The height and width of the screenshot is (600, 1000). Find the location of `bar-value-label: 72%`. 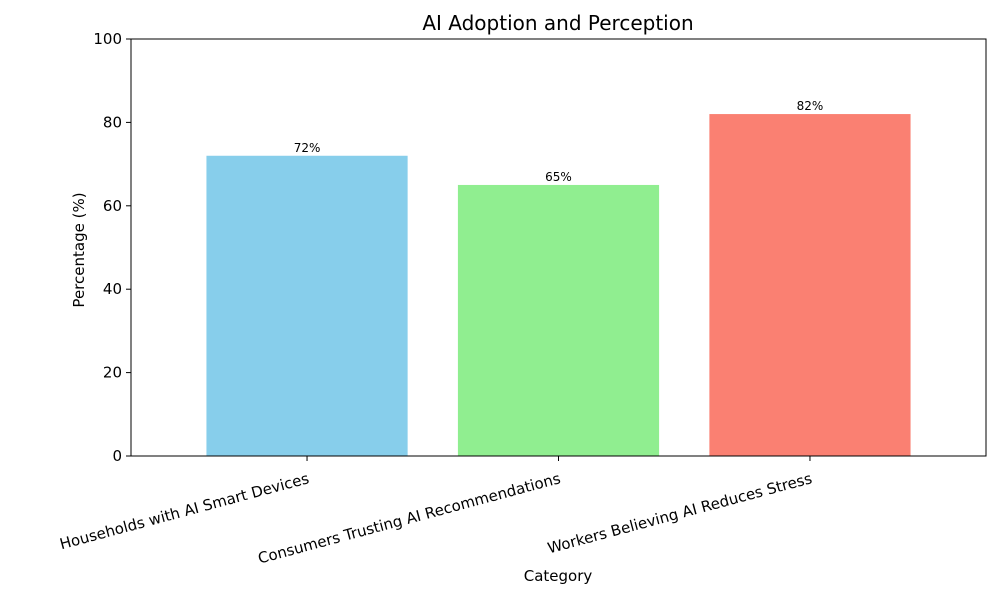

bar-value-label: 72% is located at coordinates (307, 148).